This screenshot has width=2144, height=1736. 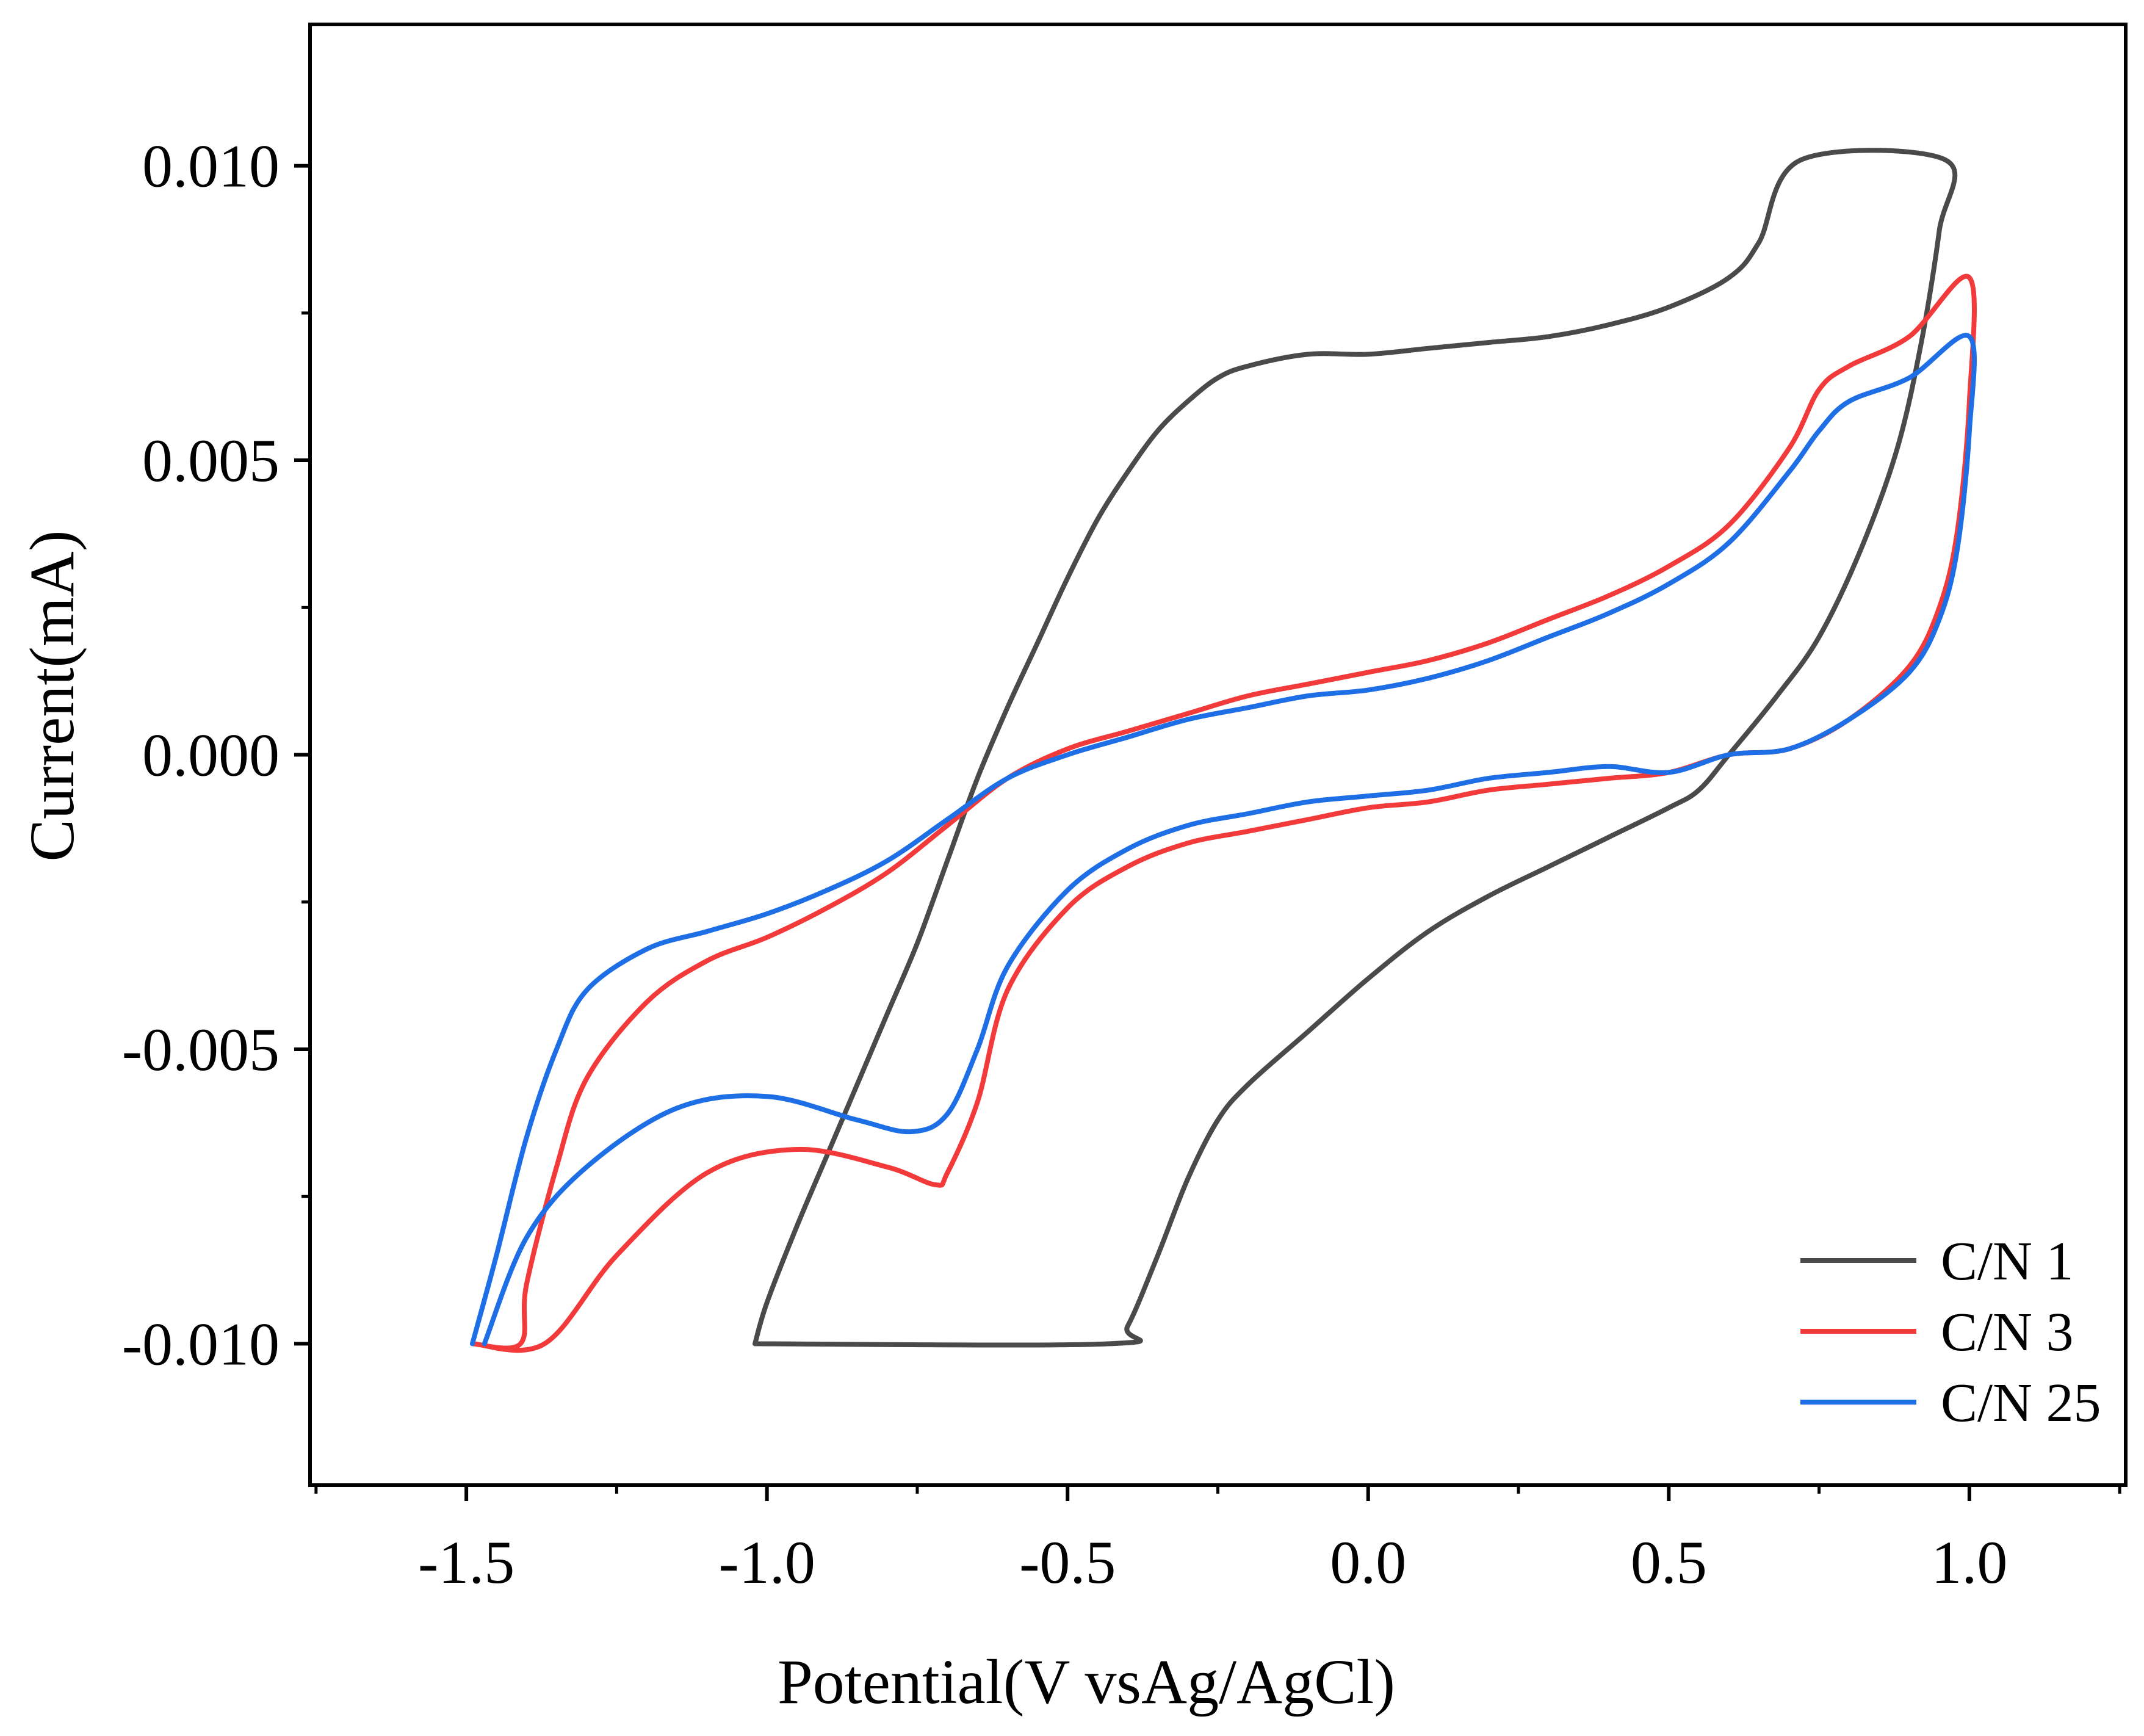 I want to click on y-tick-label: 0.010, so click(x=211, y=166).